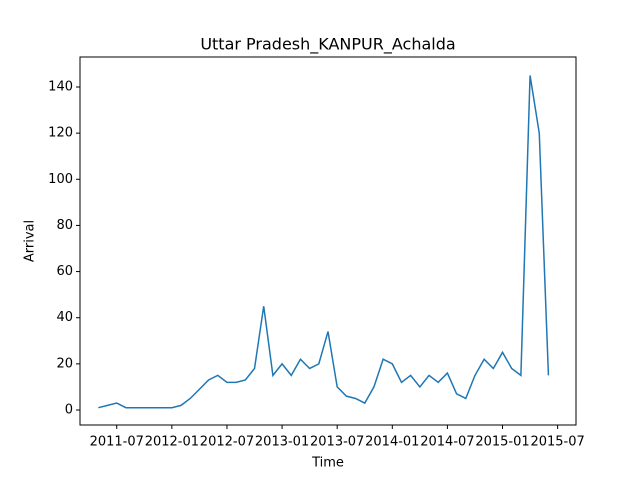 The image size is (640, 484). Describe the element at coordinates (502, 442) in the screenshot. I see `x-tick-label: 2015-01` at that location.